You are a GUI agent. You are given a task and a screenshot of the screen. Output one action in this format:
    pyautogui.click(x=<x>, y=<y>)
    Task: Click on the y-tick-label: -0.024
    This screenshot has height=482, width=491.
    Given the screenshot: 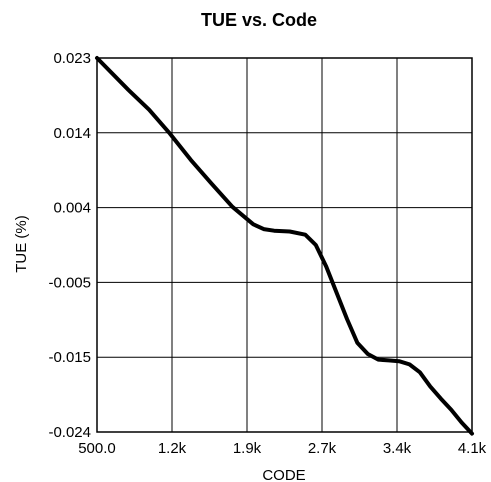 What is the action you would take?
    pyautogui.click(x=69, y=432)
    